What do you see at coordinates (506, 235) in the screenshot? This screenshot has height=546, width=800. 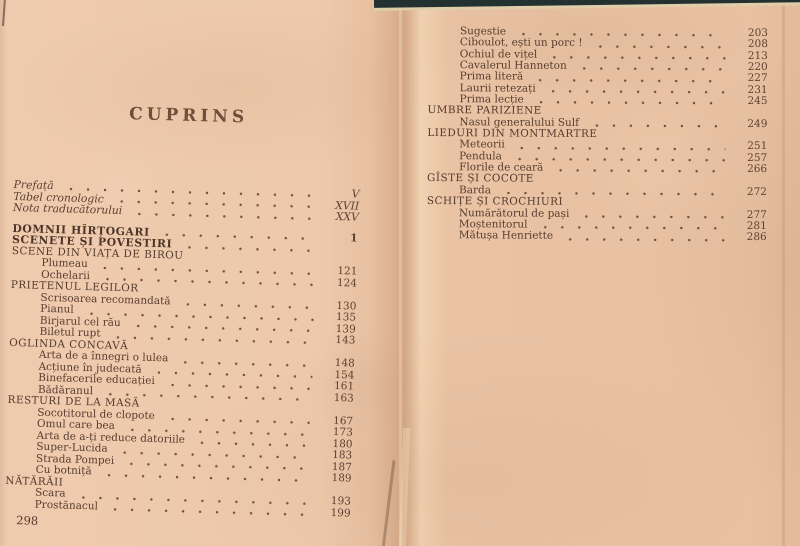 I see `toc-entry-label: Mătușa Henriette` at bounding box center [506, 235].